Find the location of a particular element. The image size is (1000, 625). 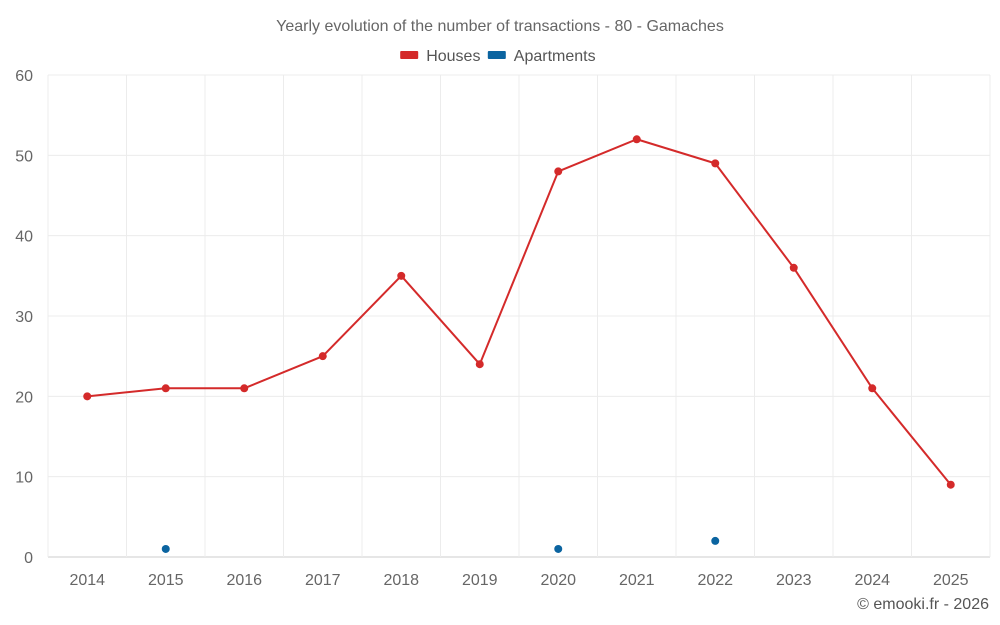

y-tick-label: 10 is located at coordinates (24, 478).